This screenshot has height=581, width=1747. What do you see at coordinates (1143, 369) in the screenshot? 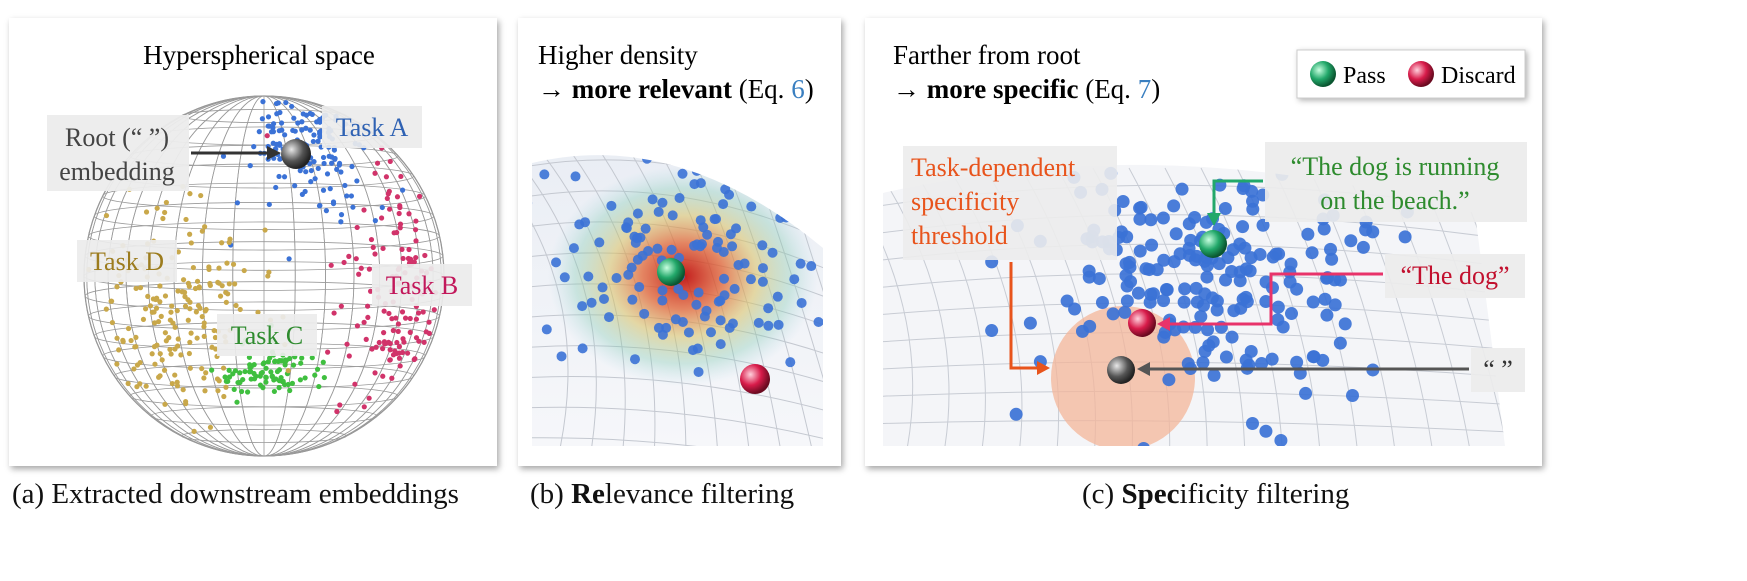
I see `root-arrow-head-c` at bounding box center [1143, 369].